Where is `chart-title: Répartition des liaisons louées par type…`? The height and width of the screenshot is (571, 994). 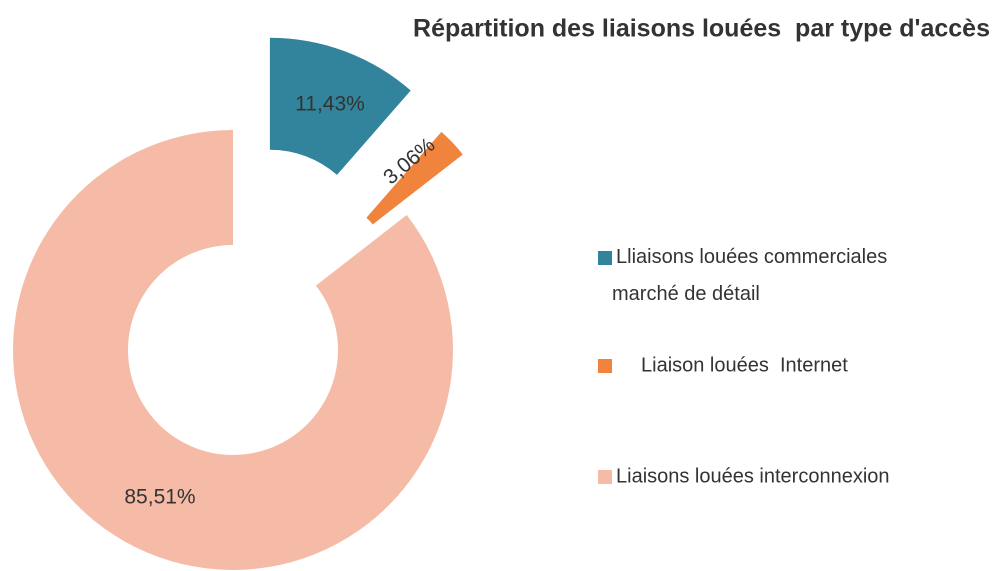 chart-title: Répartition des liaisons louées par type… is located at coordinates (701, 29).